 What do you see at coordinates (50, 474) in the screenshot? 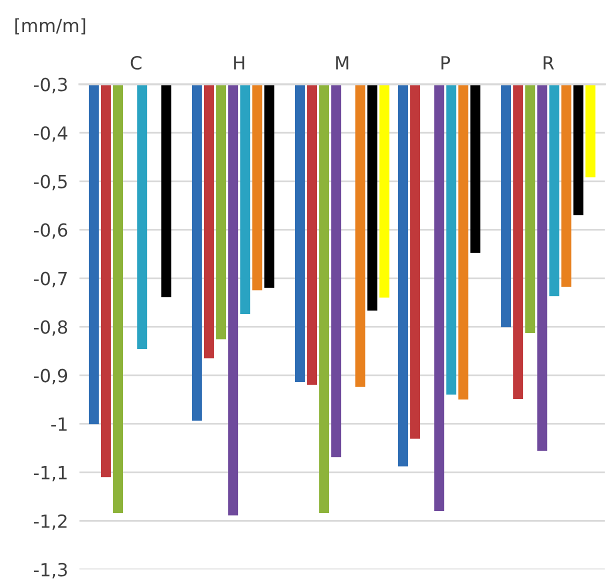
I see `y-tick-label: -1,1` at bounding box center [50, 474].